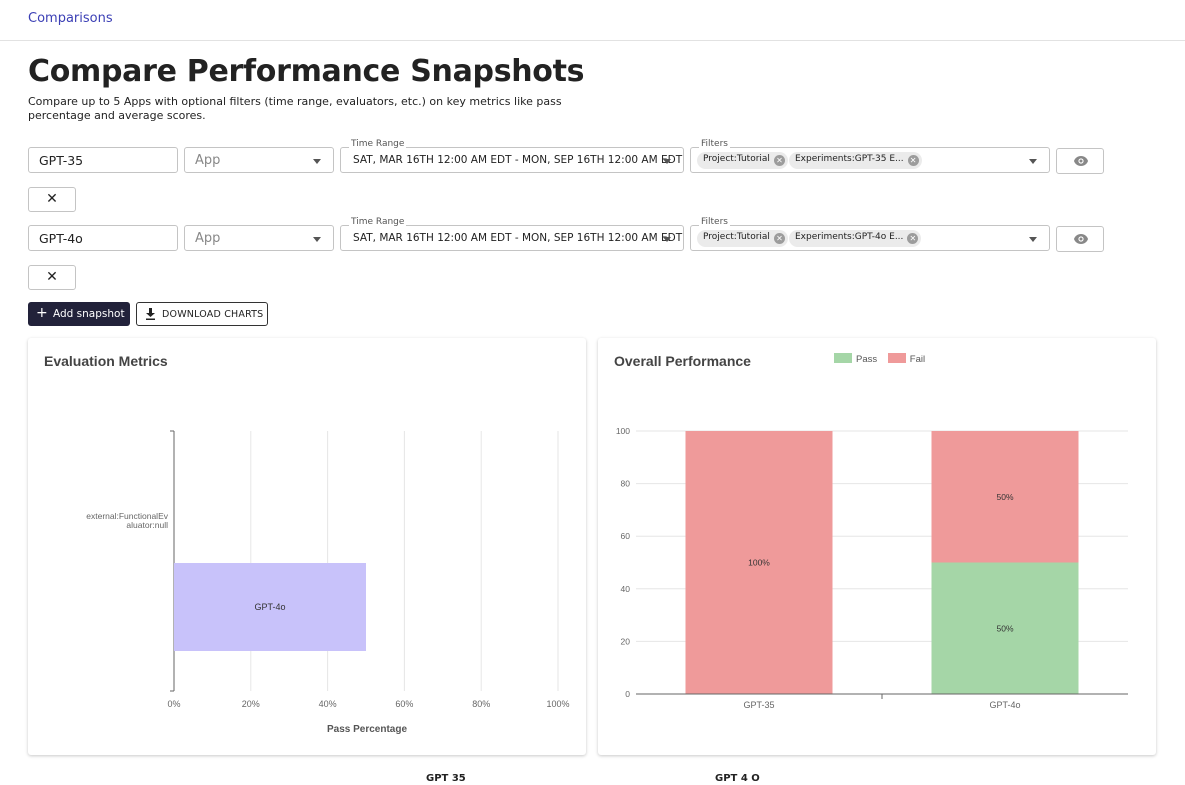  What do you see at coordinates (103, 238) in the screenshot?
I see `snapshot-name-input: GPT-4o` at bounding box center [103, 238].